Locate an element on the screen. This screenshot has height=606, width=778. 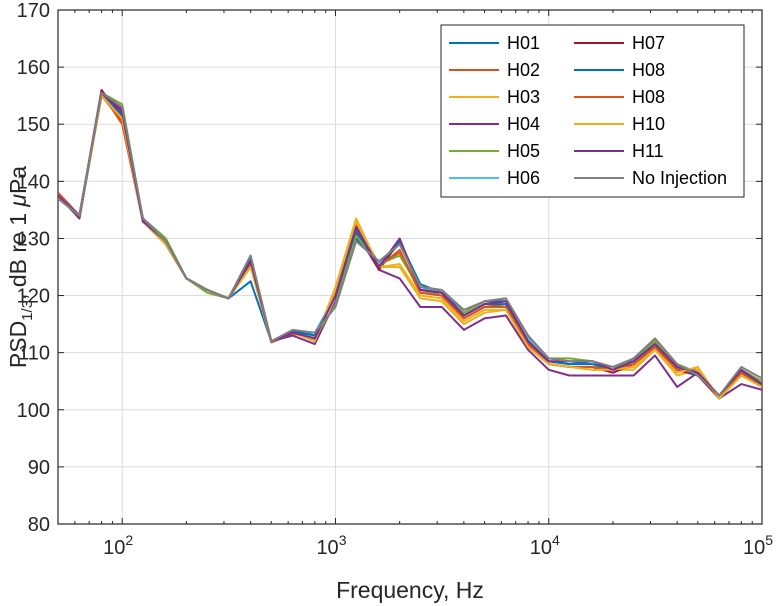
legend-label: H07 is located at coordinates (648, 43).